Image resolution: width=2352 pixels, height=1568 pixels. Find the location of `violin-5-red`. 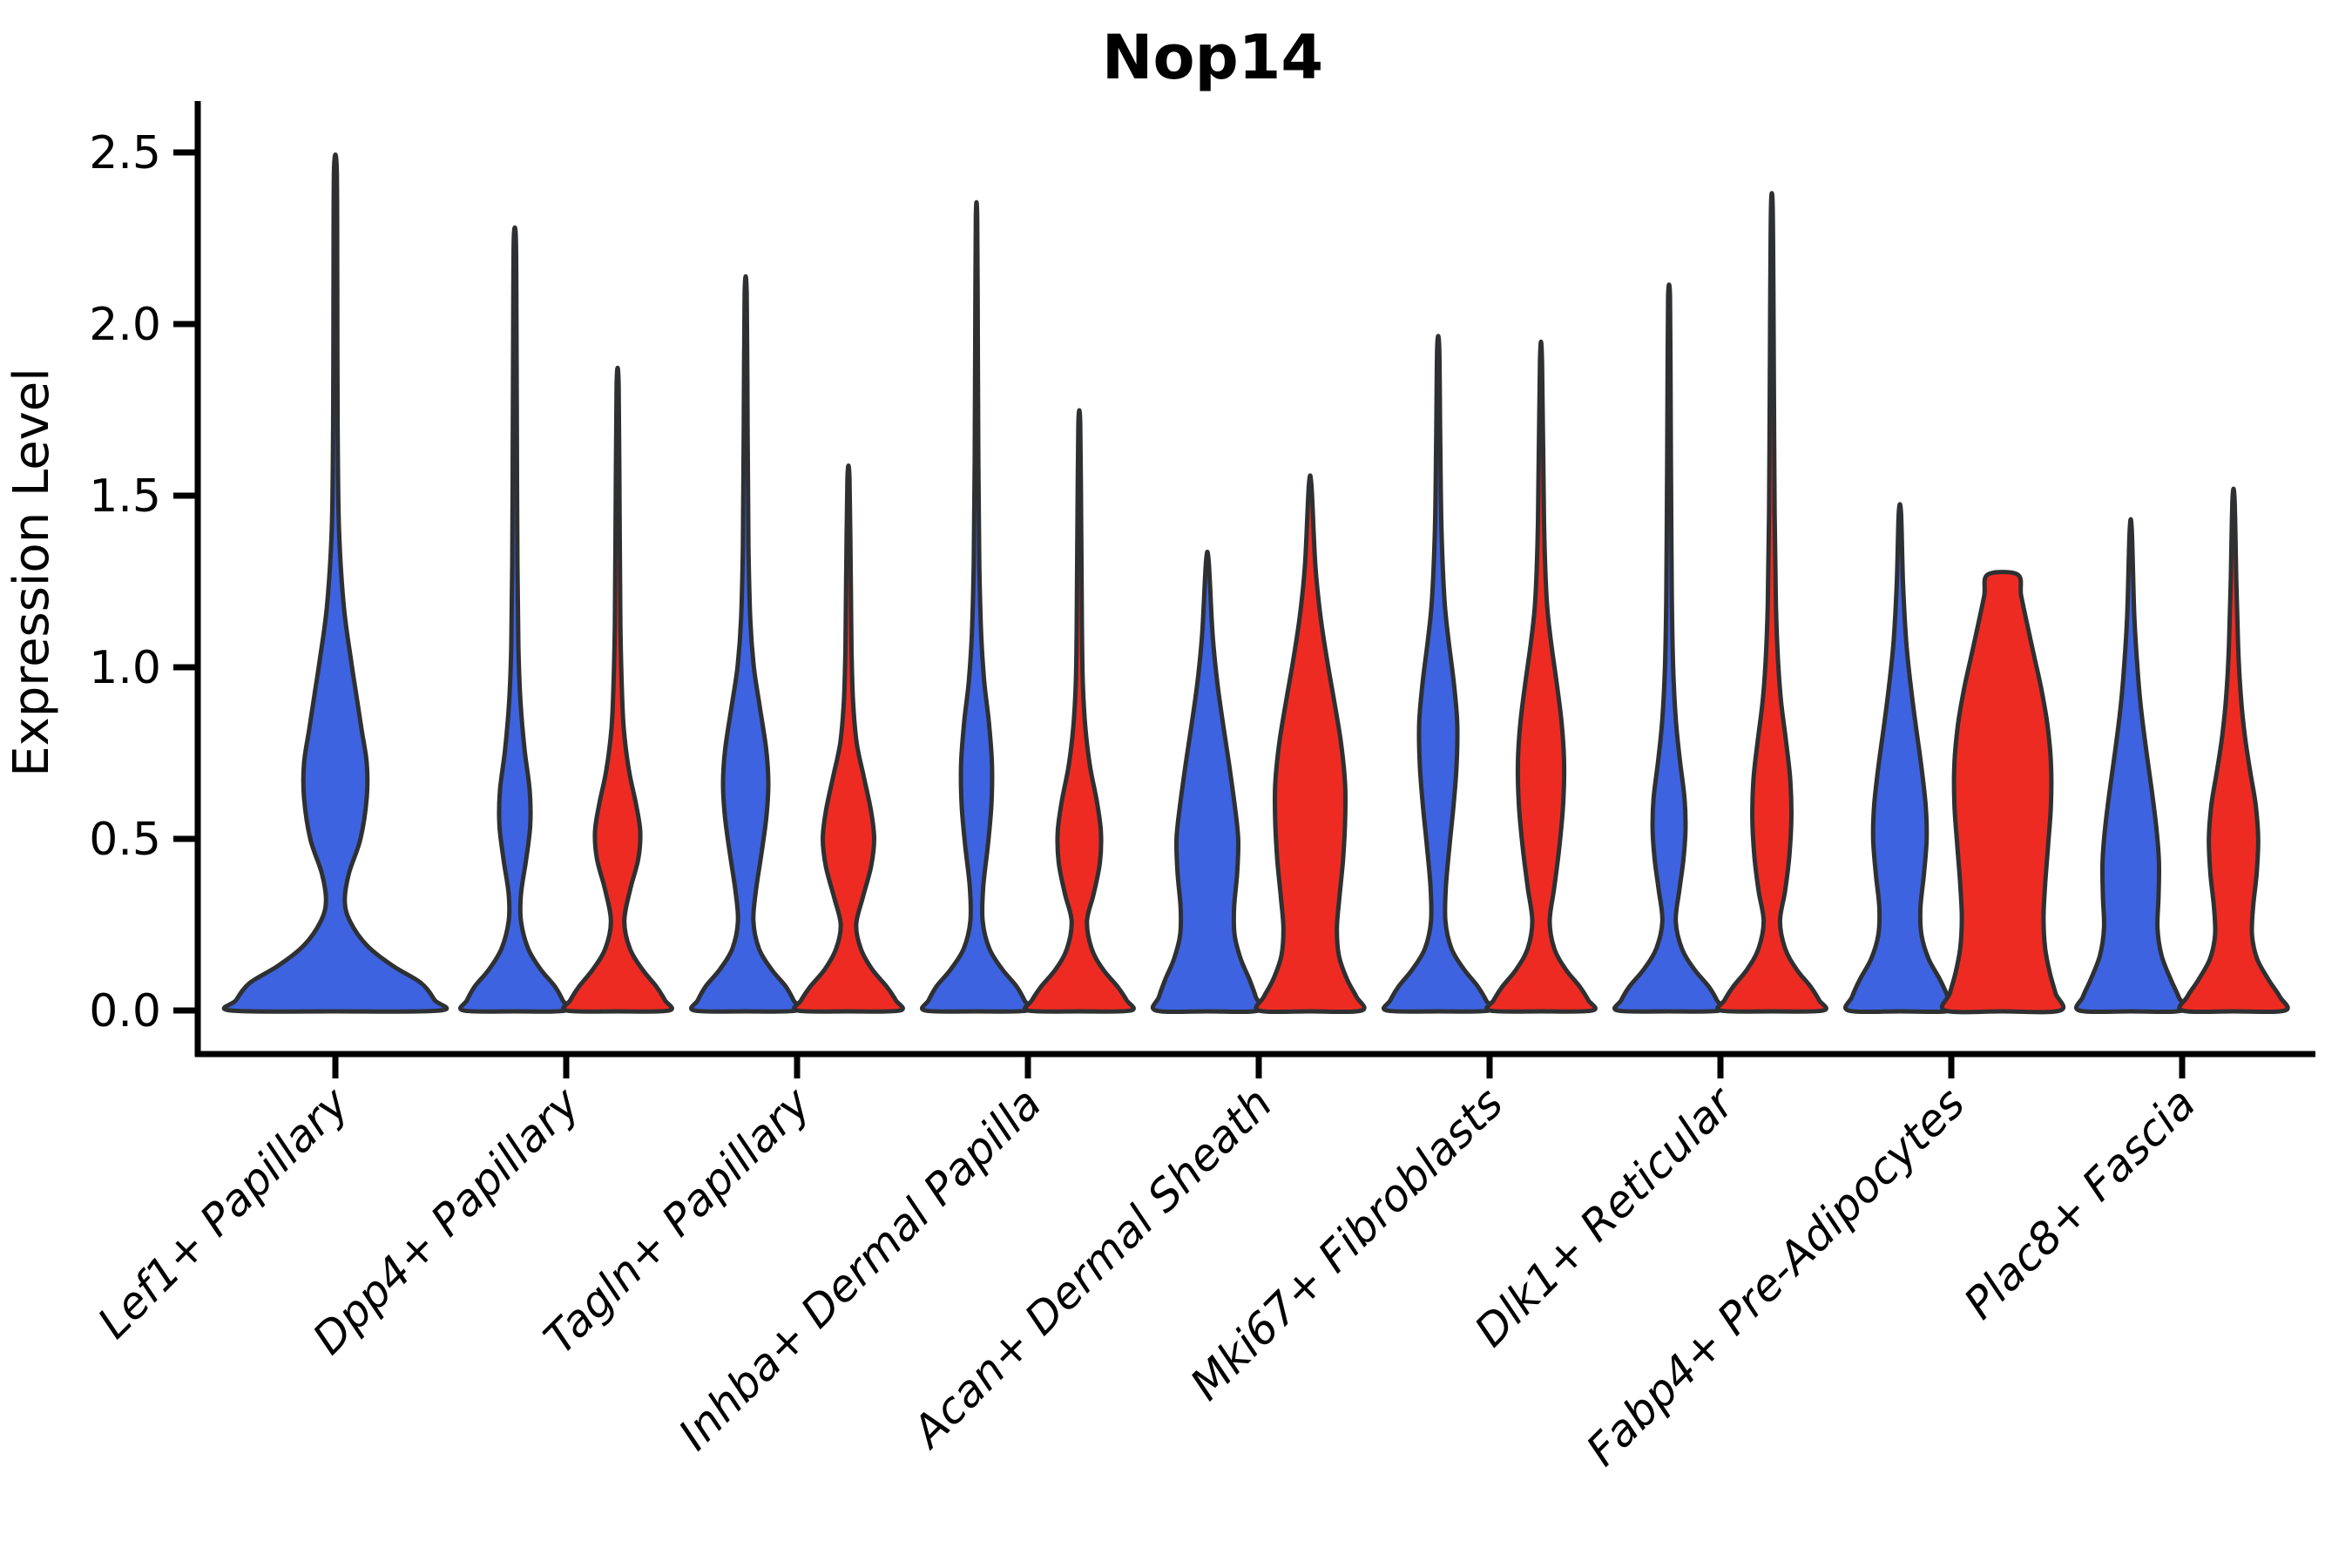

violin-5-red is located at coordinates (1541, 677).